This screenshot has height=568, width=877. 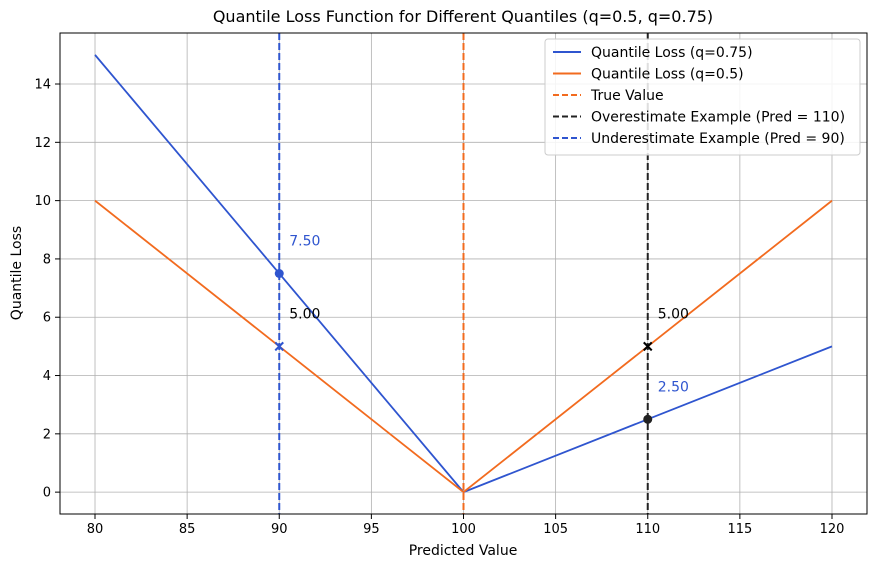 I want to click on legend-box, so click(x=702, y=97).